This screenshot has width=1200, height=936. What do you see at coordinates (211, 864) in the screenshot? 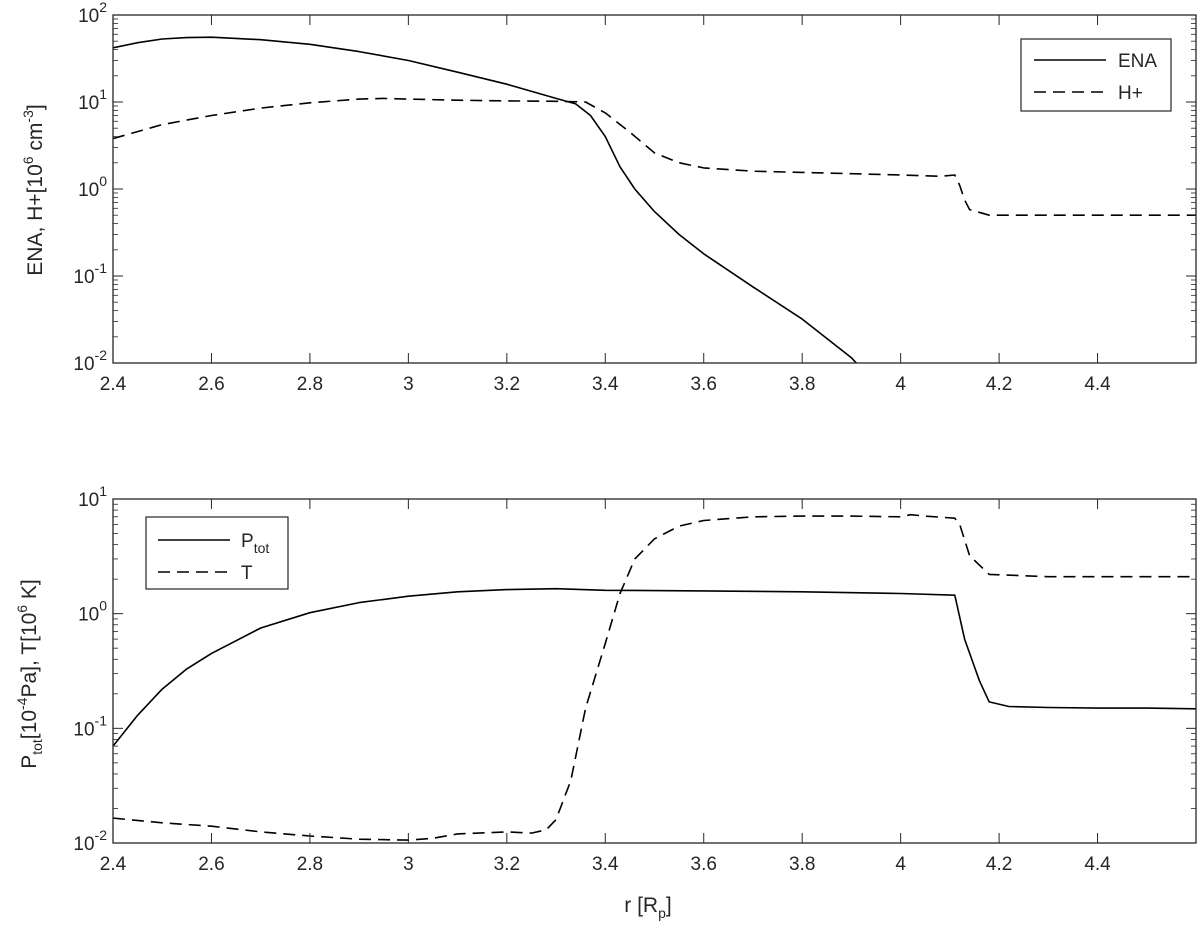
I see `bottom-x-tick-label: 2.6` at bounding box center [211, 864].